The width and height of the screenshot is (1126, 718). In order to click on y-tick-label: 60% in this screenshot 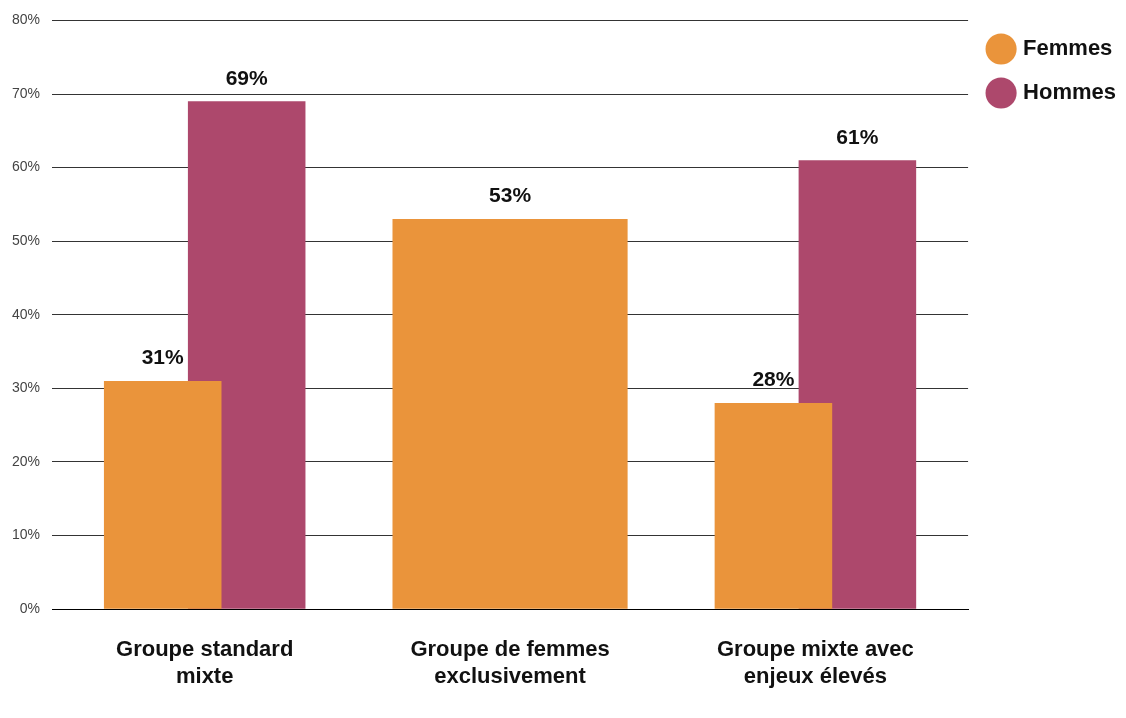, I will do `click(26, 166)`.